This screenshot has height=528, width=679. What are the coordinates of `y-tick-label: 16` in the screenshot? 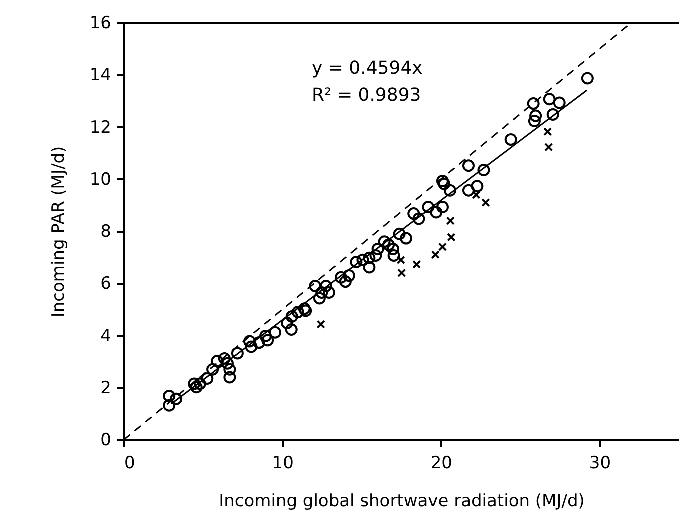 It's located at (101, 24).